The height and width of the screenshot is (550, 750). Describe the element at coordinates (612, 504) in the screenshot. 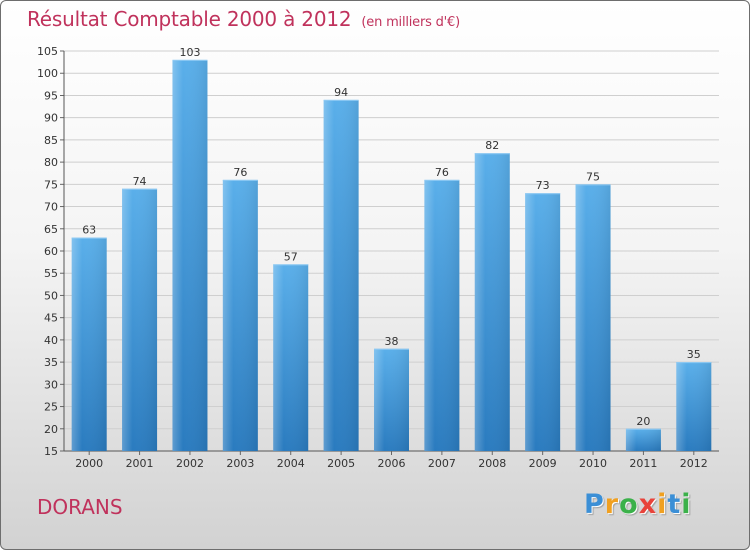

I see `logo-letter: r` at that location.